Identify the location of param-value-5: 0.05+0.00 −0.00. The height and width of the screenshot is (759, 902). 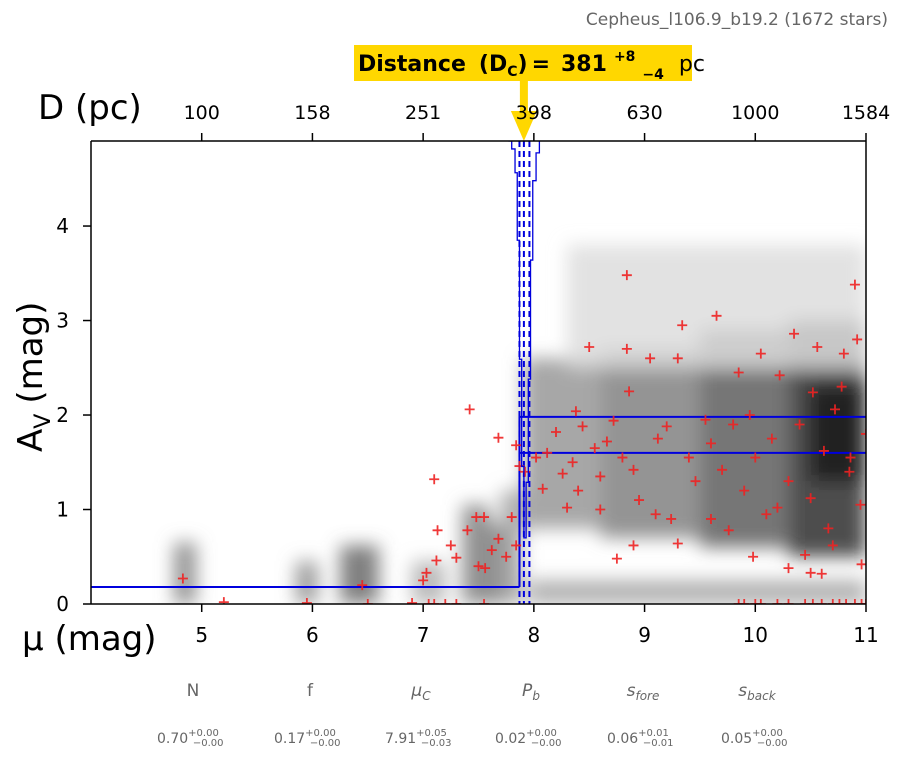
(754, 738).